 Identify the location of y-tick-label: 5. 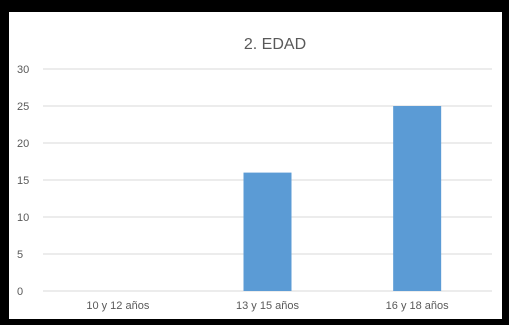
(20, 255).